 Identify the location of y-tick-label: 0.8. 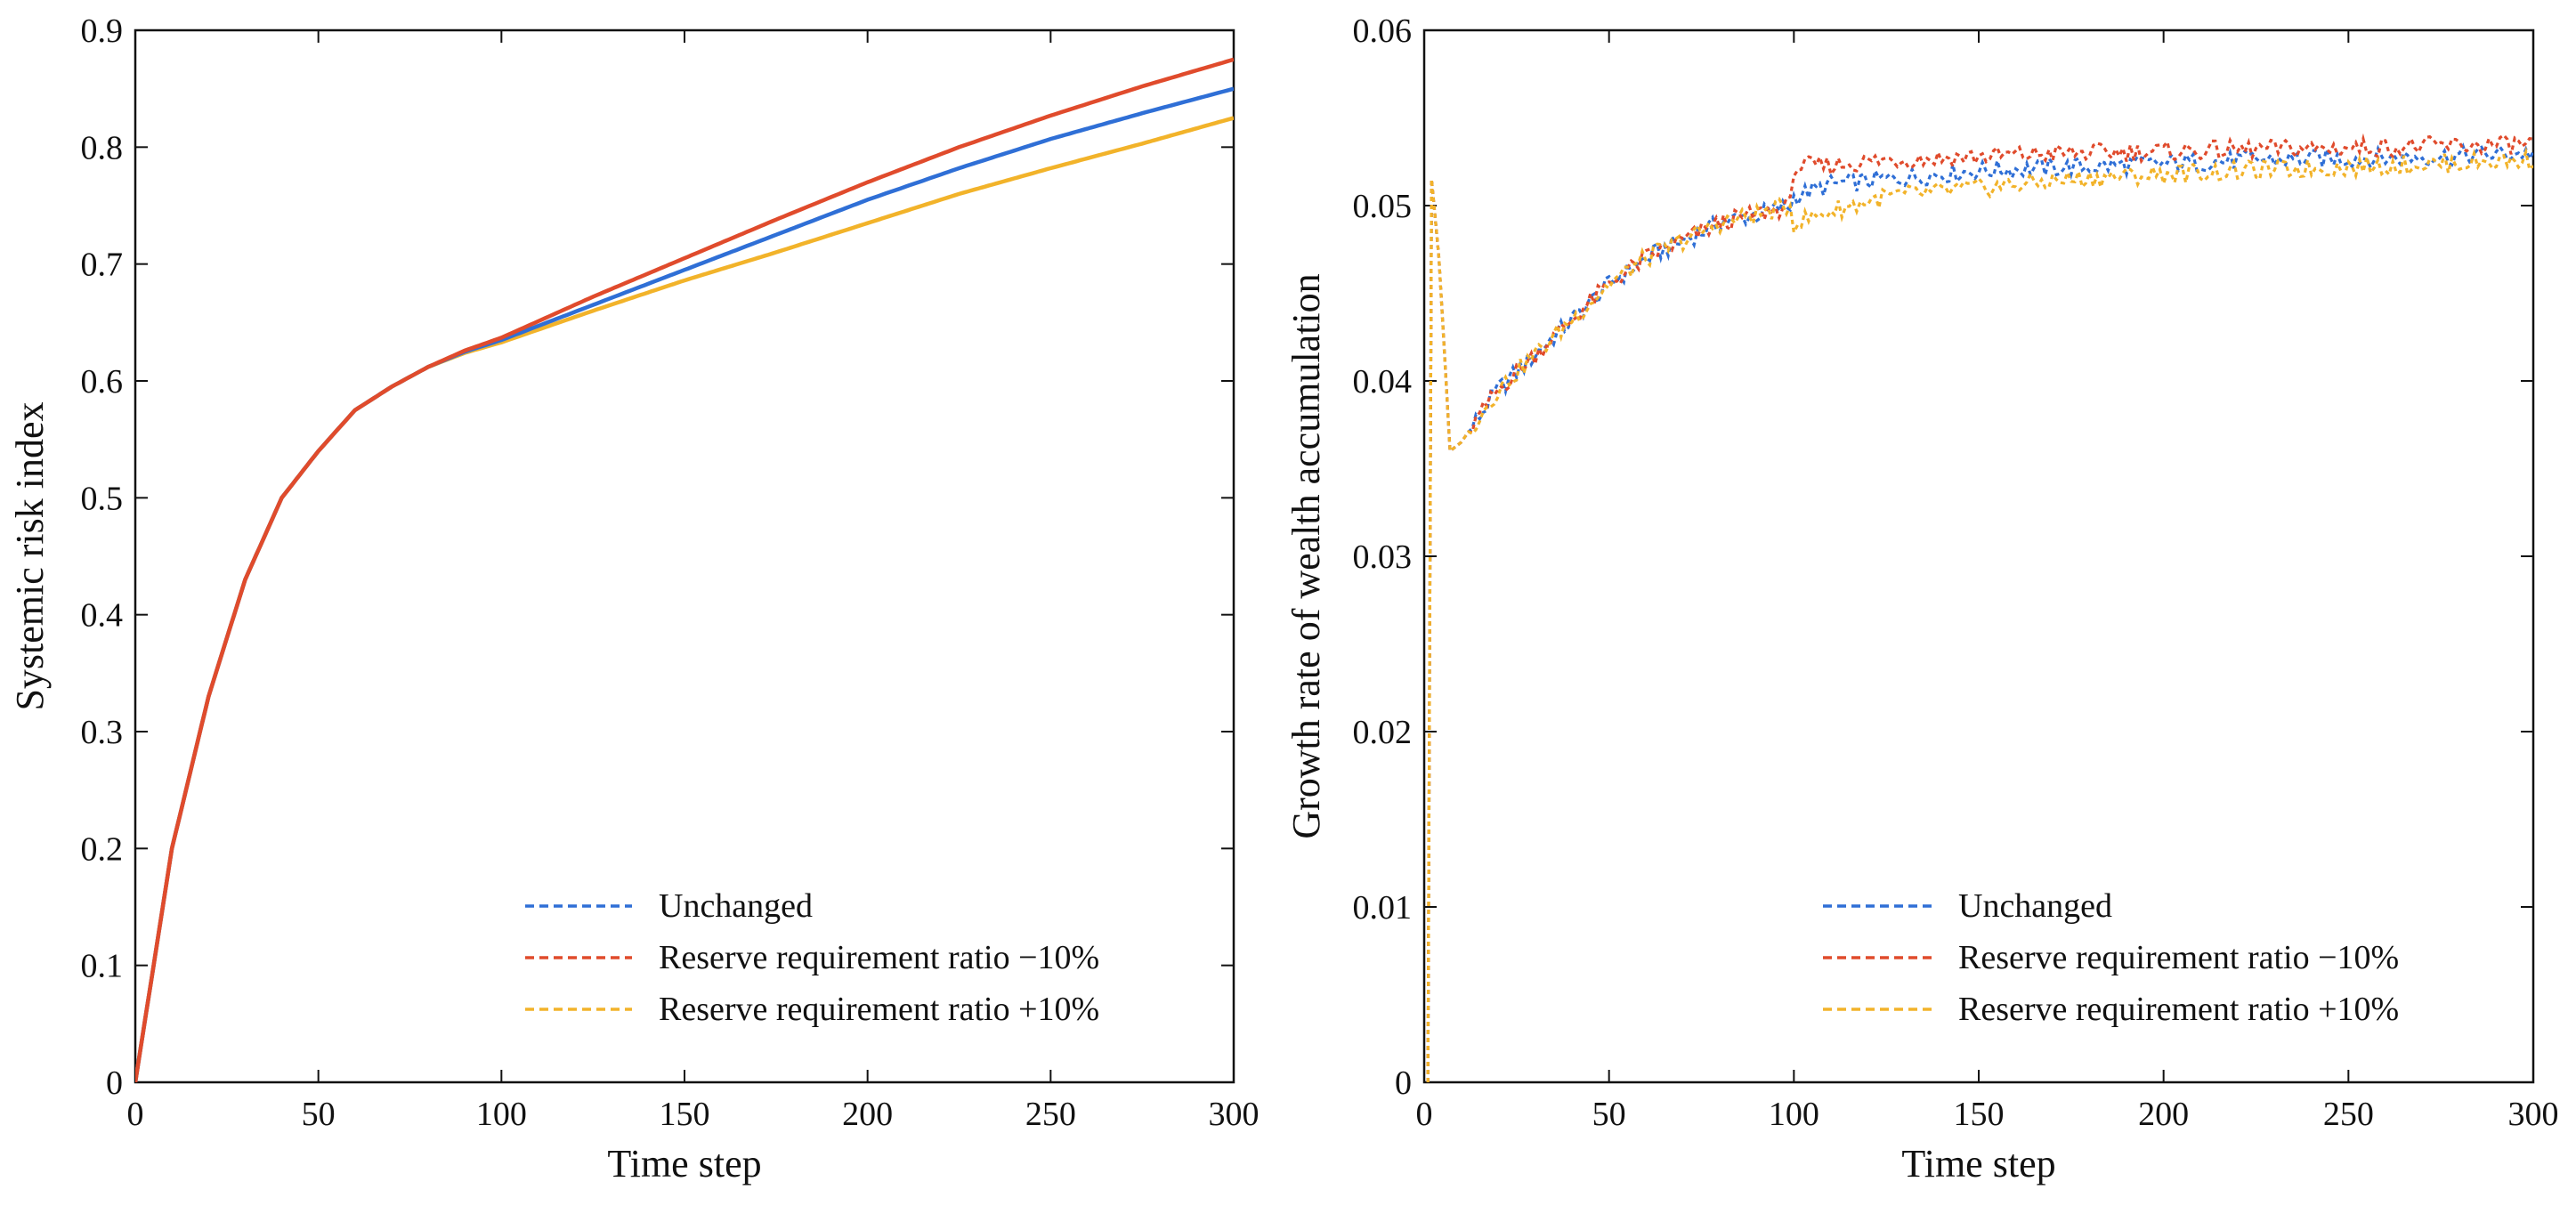
(102, 148).